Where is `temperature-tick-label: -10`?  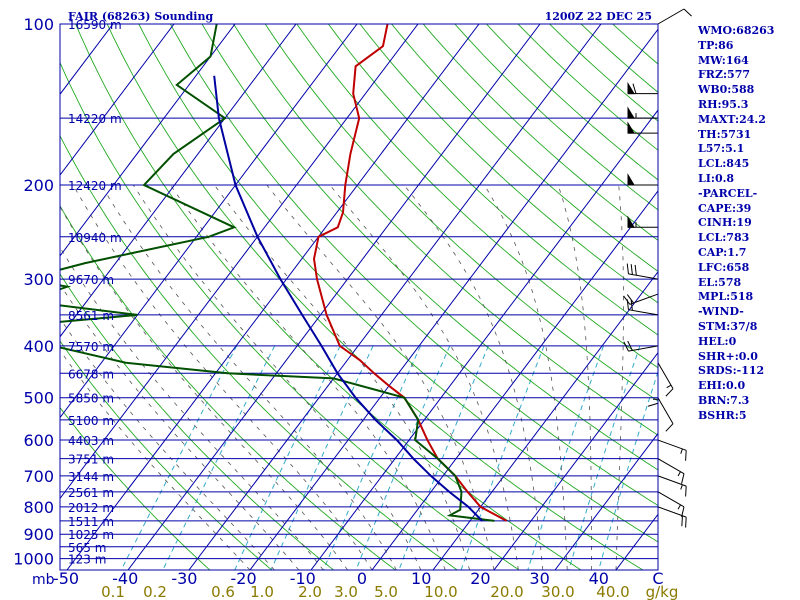
temperature-tick-label: -10 is located at coordinates (303, 578).